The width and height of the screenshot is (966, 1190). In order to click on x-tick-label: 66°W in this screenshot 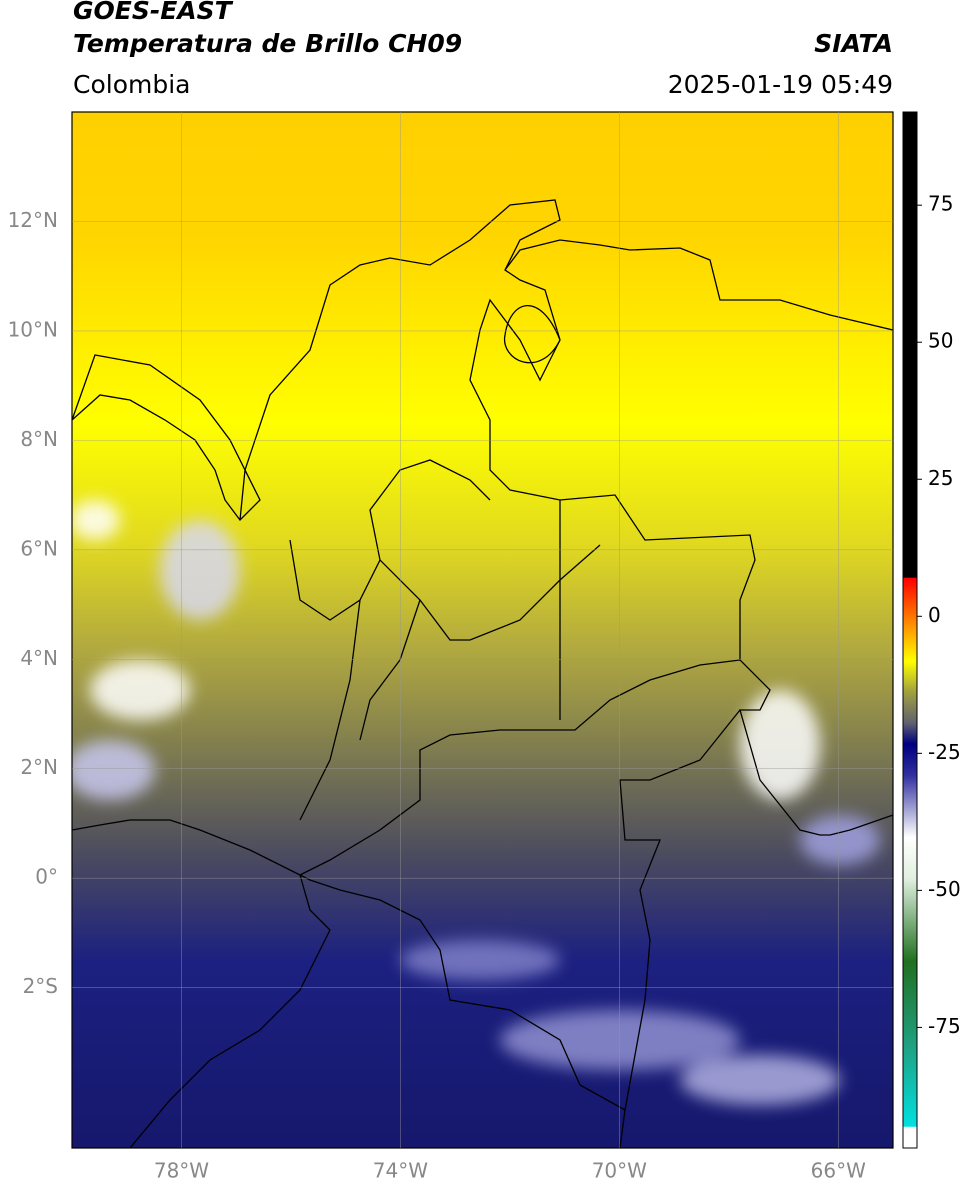, I will do `click(838, 1171)`.